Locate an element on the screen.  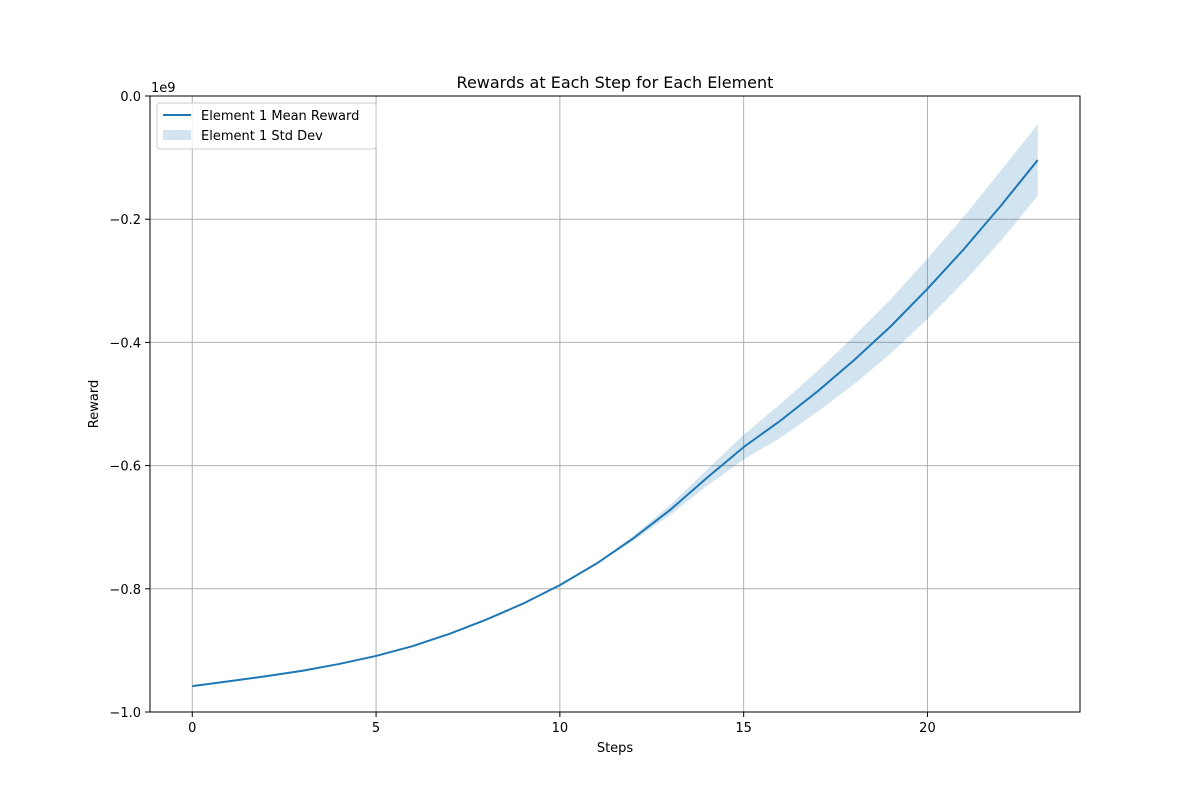
y-tick-label: 0.0 is located at coordinates (130, 97).